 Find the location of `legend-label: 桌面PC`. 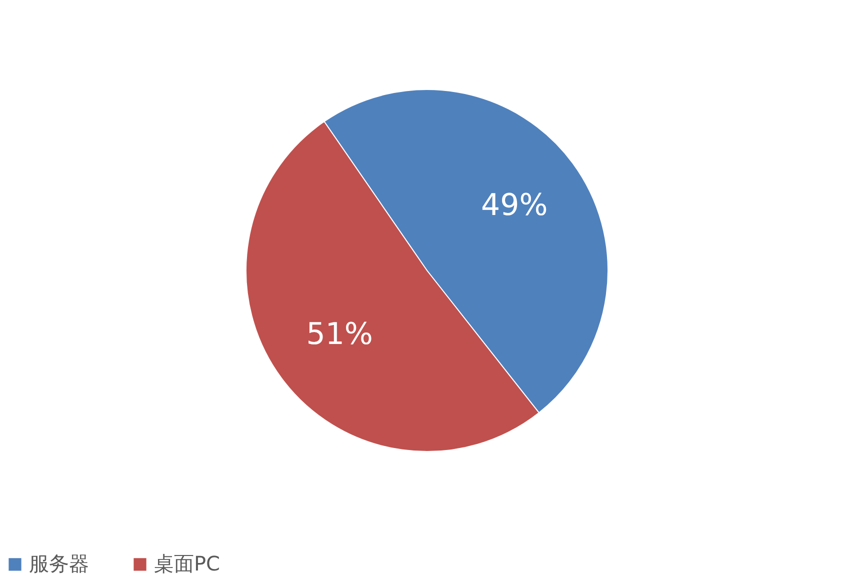

legend-label: 桌面PC is located at coordinates (187, 563).